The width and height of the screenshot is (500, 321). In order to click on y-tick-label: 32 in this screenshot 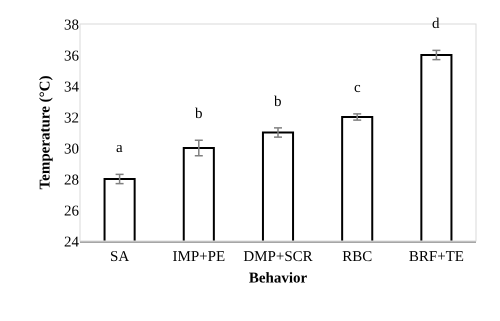, I will do `click(71, 118)`.